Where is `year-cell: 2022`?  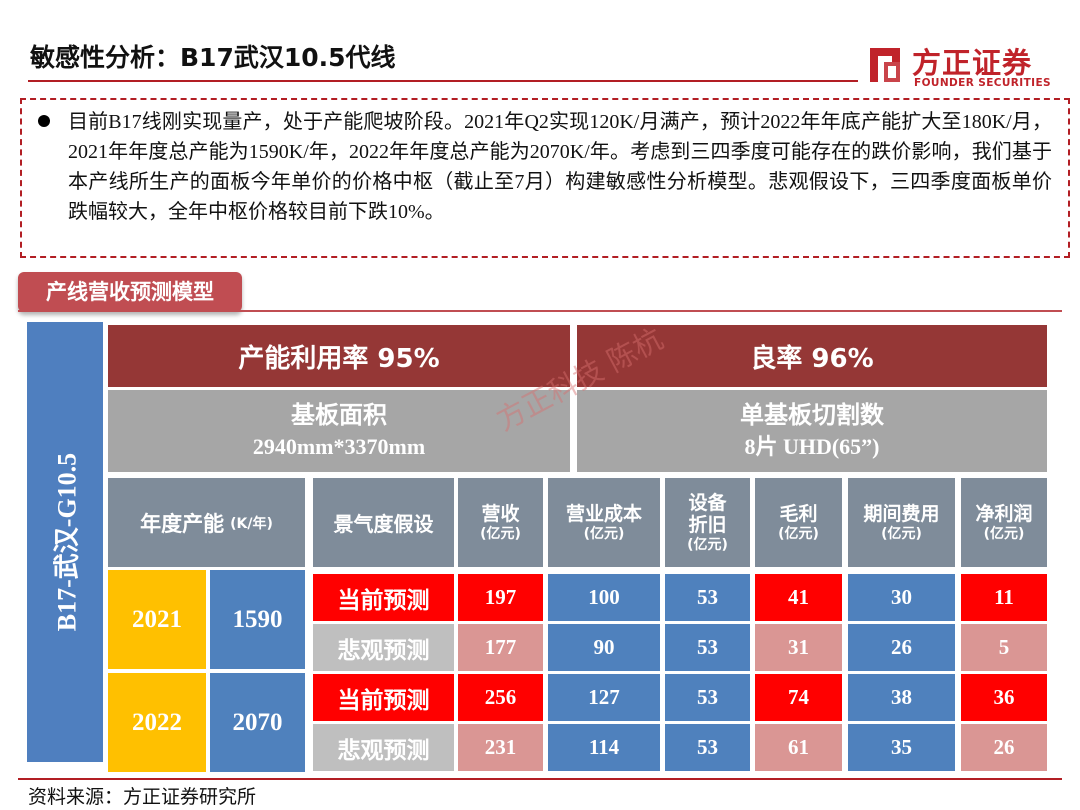
year-cell: 2022 is located at coordinates (157, 722).